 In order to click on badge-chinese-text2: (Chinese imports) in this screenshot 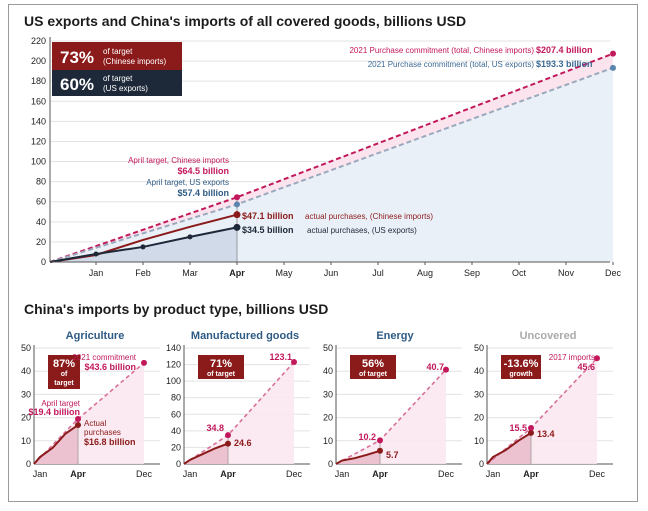, I will do `click(134, 61)`.